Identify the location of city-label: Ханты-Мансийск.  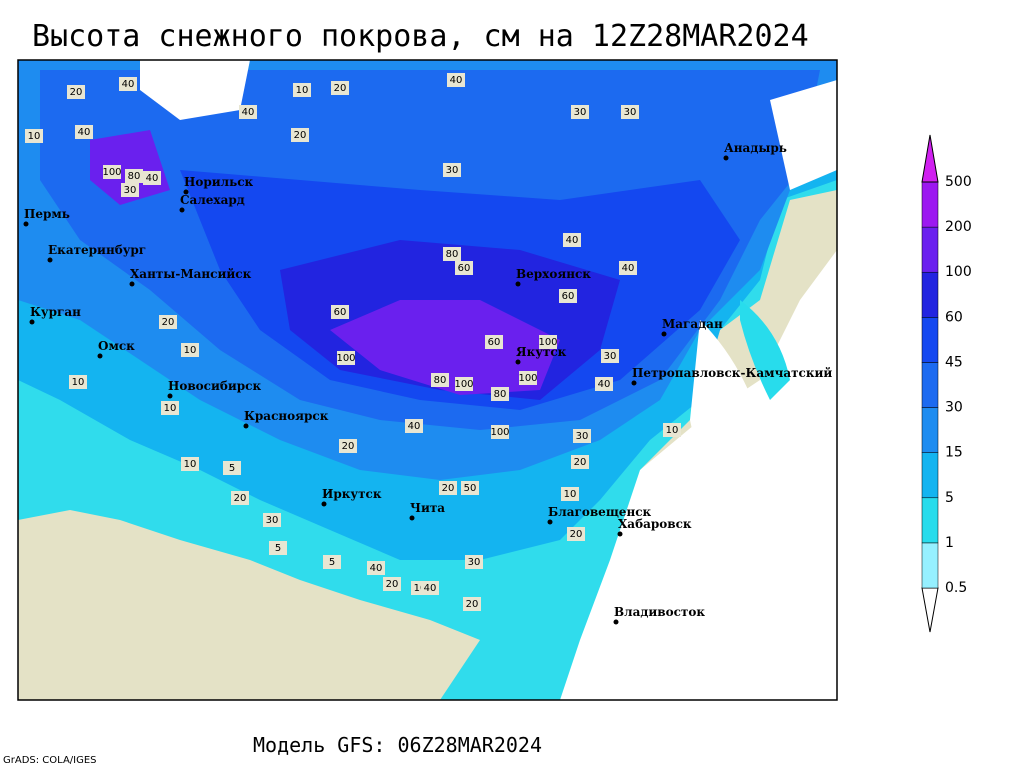
(191, 274).